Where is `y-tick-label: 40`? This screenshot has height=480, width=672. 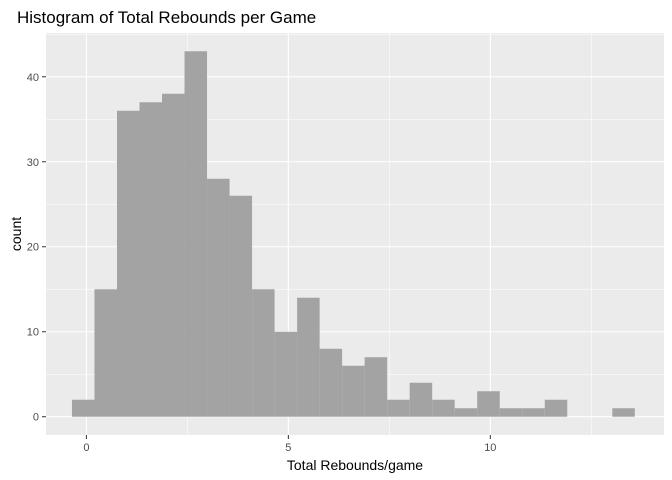 y-tick-label: 40 is located at coordinates (33, 78).